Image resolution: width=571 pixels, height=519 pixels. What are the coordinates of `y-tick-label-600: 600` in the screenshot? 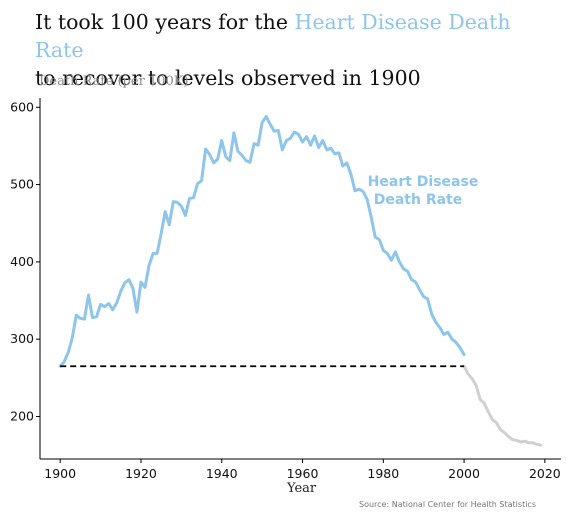 It's located at (22, 106).